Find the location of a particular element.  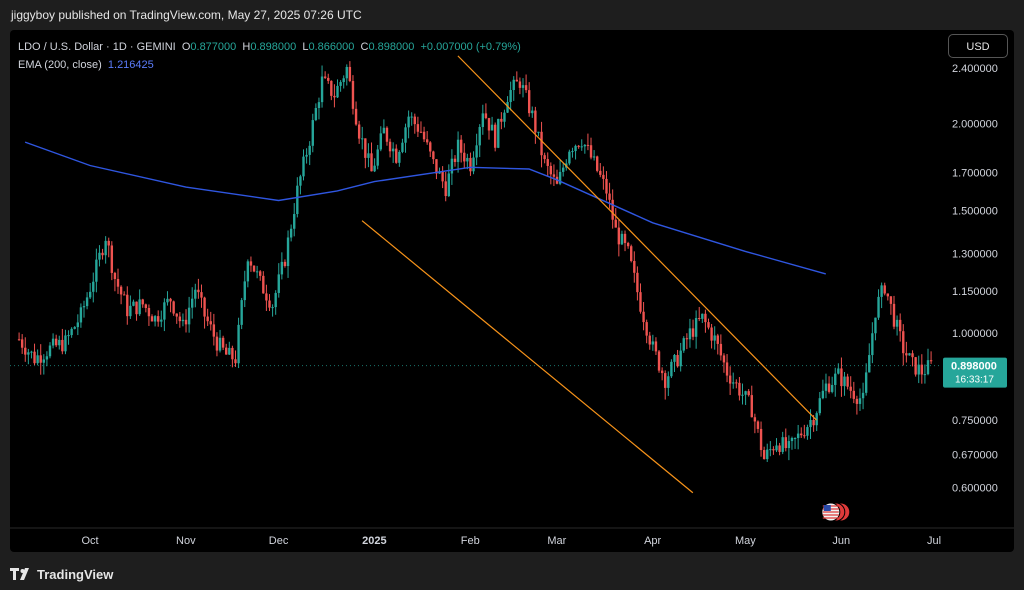

tradingview-brand: TradingView is located at coordinates (75, 574).